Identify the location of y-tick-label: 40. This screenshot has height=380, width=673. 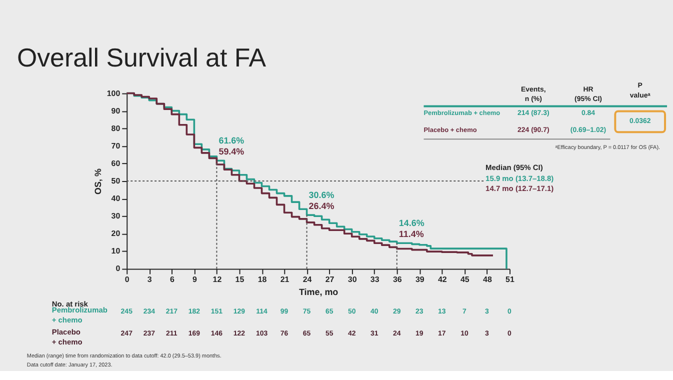
(116, 199).